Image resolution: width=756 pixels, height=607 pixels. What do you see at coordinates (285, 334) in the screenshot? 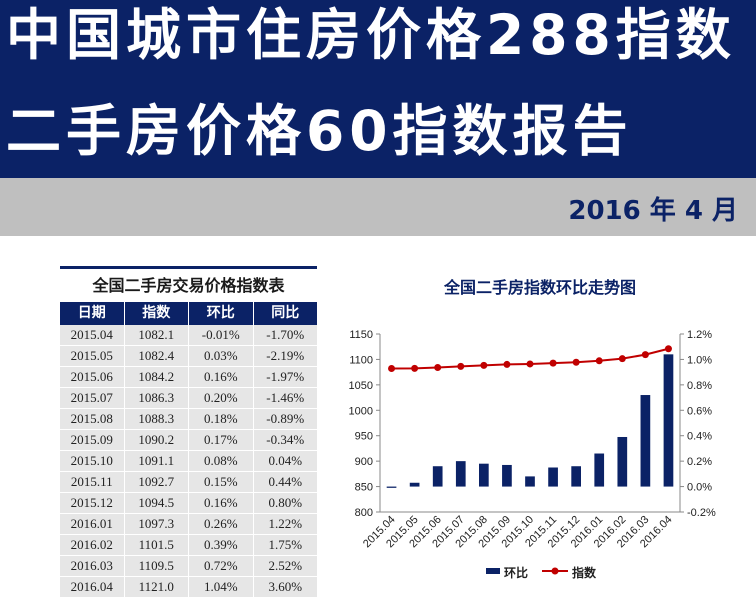
I see `cell-yoy: -1.70%` at bounding box center [285, 334].